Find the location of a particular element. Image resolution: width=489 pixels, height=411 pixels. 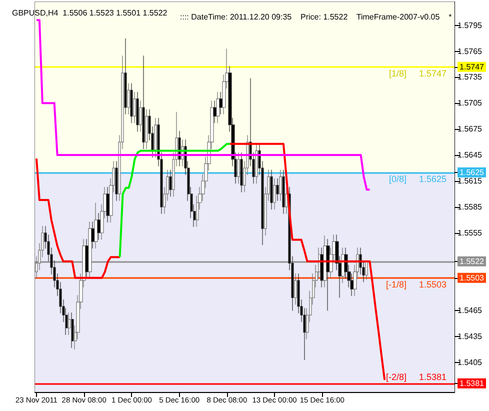

y-tick-label: 1.5675 is located at coordinates (470, 129).